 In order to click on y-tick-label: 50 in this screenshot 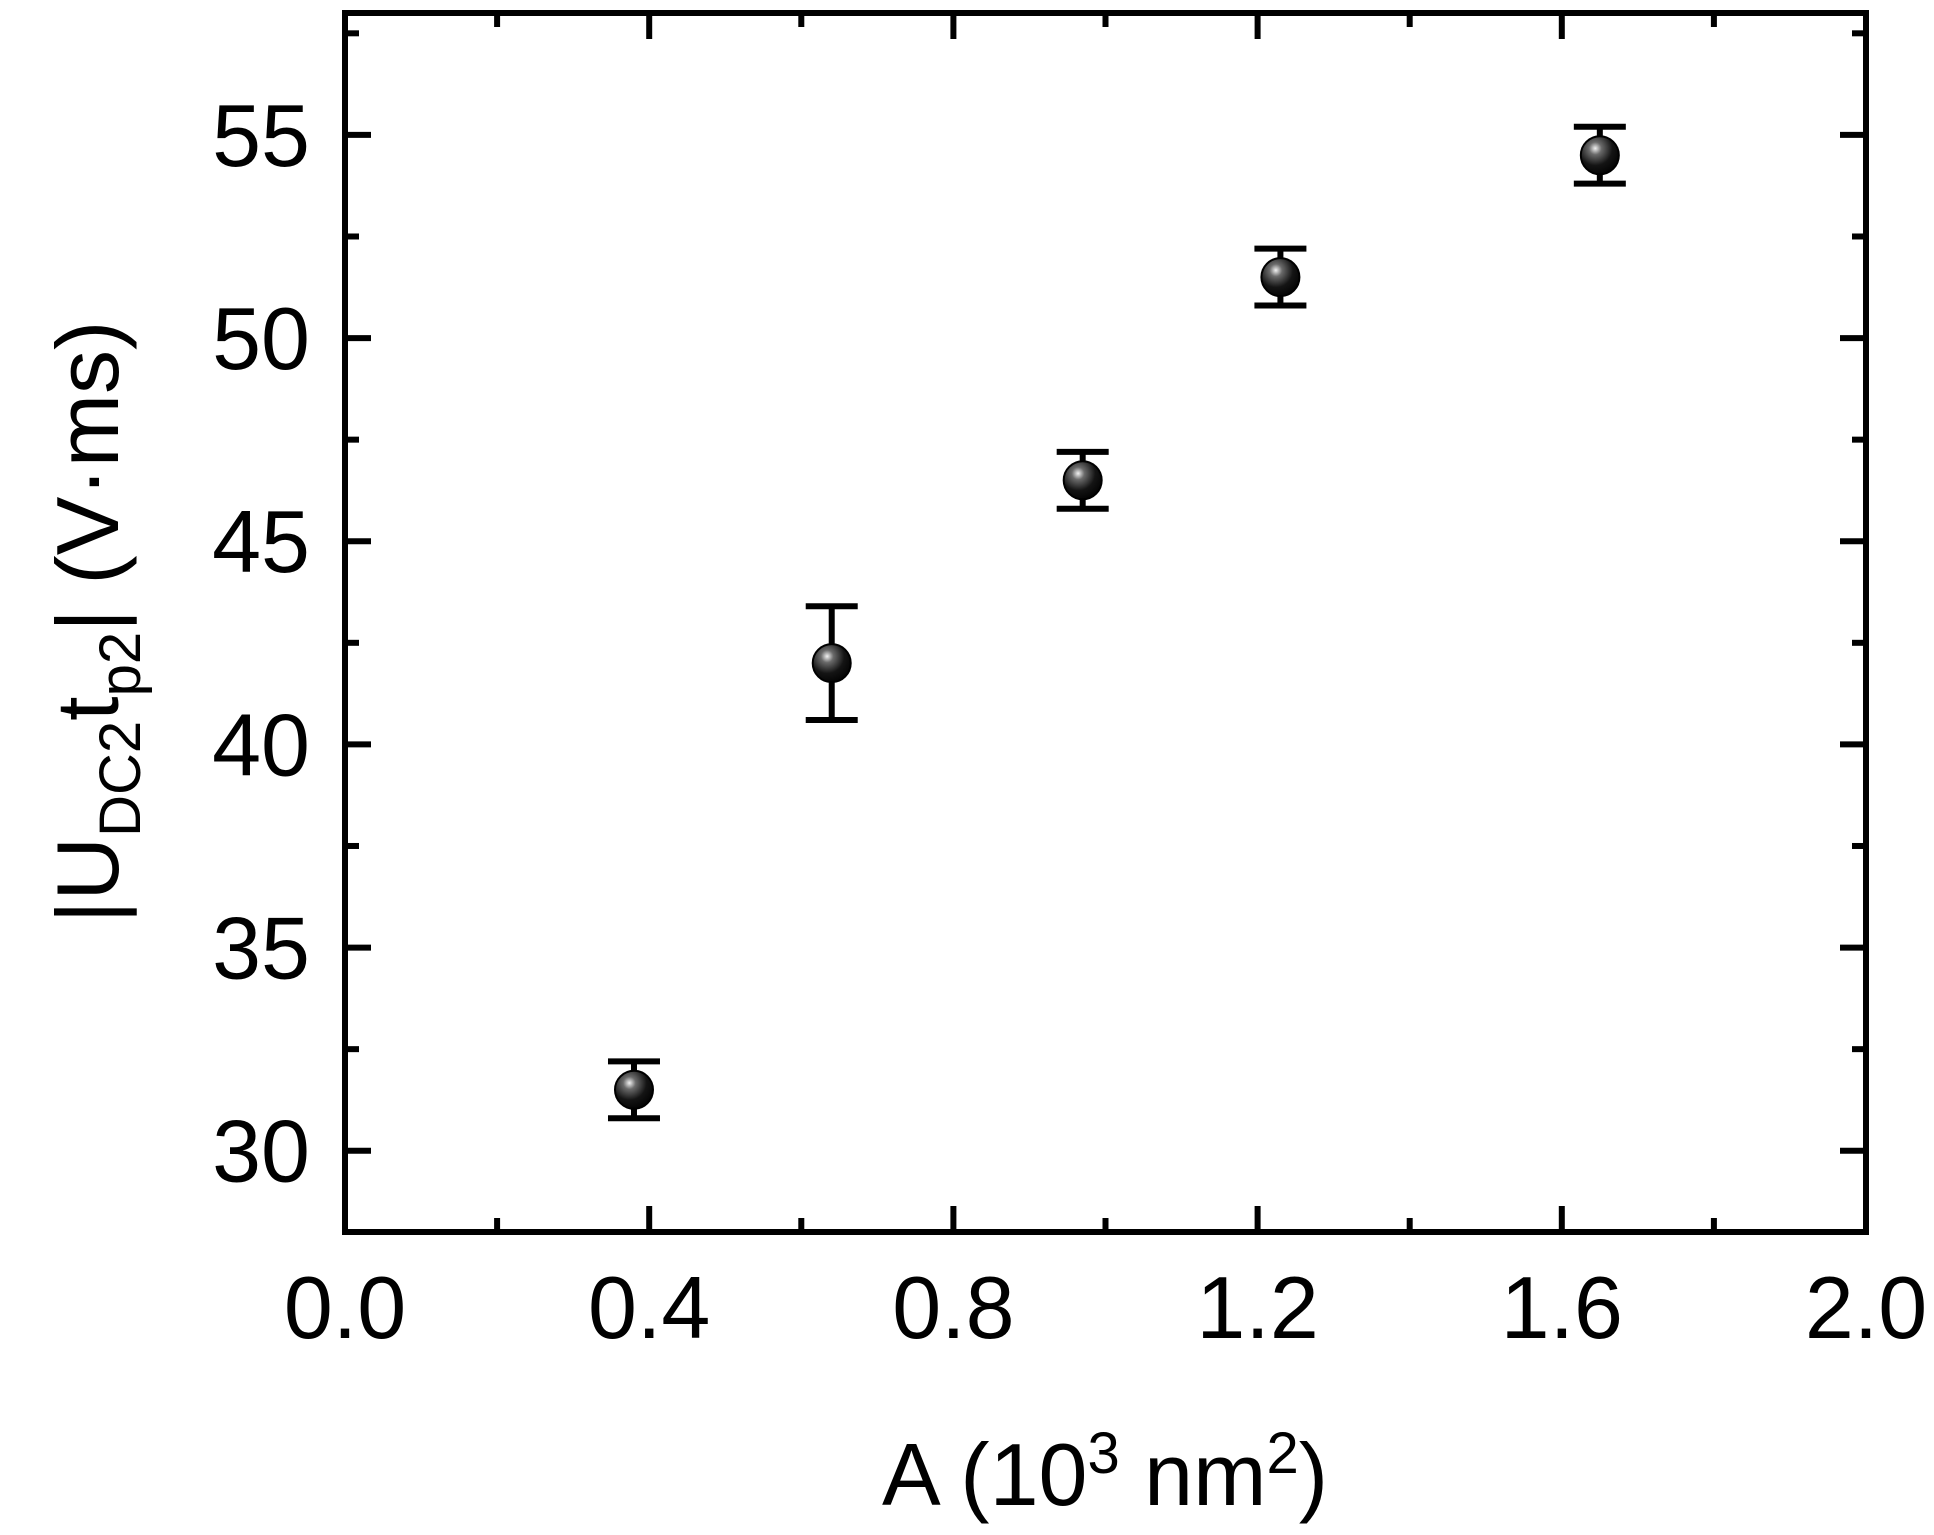, I will do `click(261, 338)`.